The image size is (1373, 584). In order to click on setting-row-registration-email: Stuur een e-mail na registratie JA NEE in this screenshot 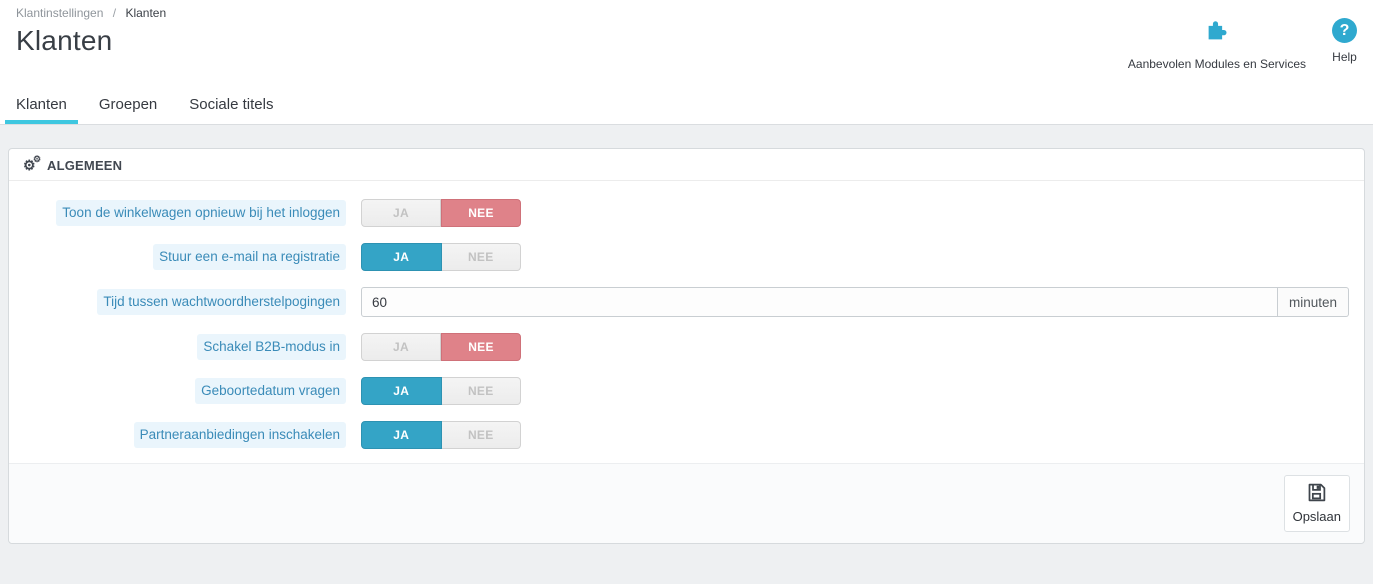, I will do `click(686, 257)`.